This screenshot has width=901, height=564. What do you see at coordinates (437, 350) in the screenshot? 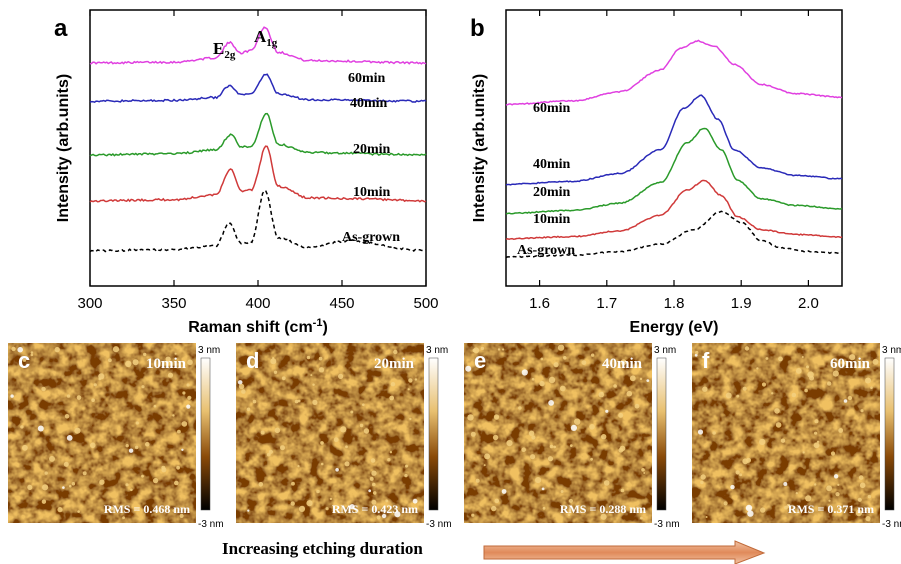
I see `afm-scale-top-d: 3 nm` at bounding box center [437, 350].